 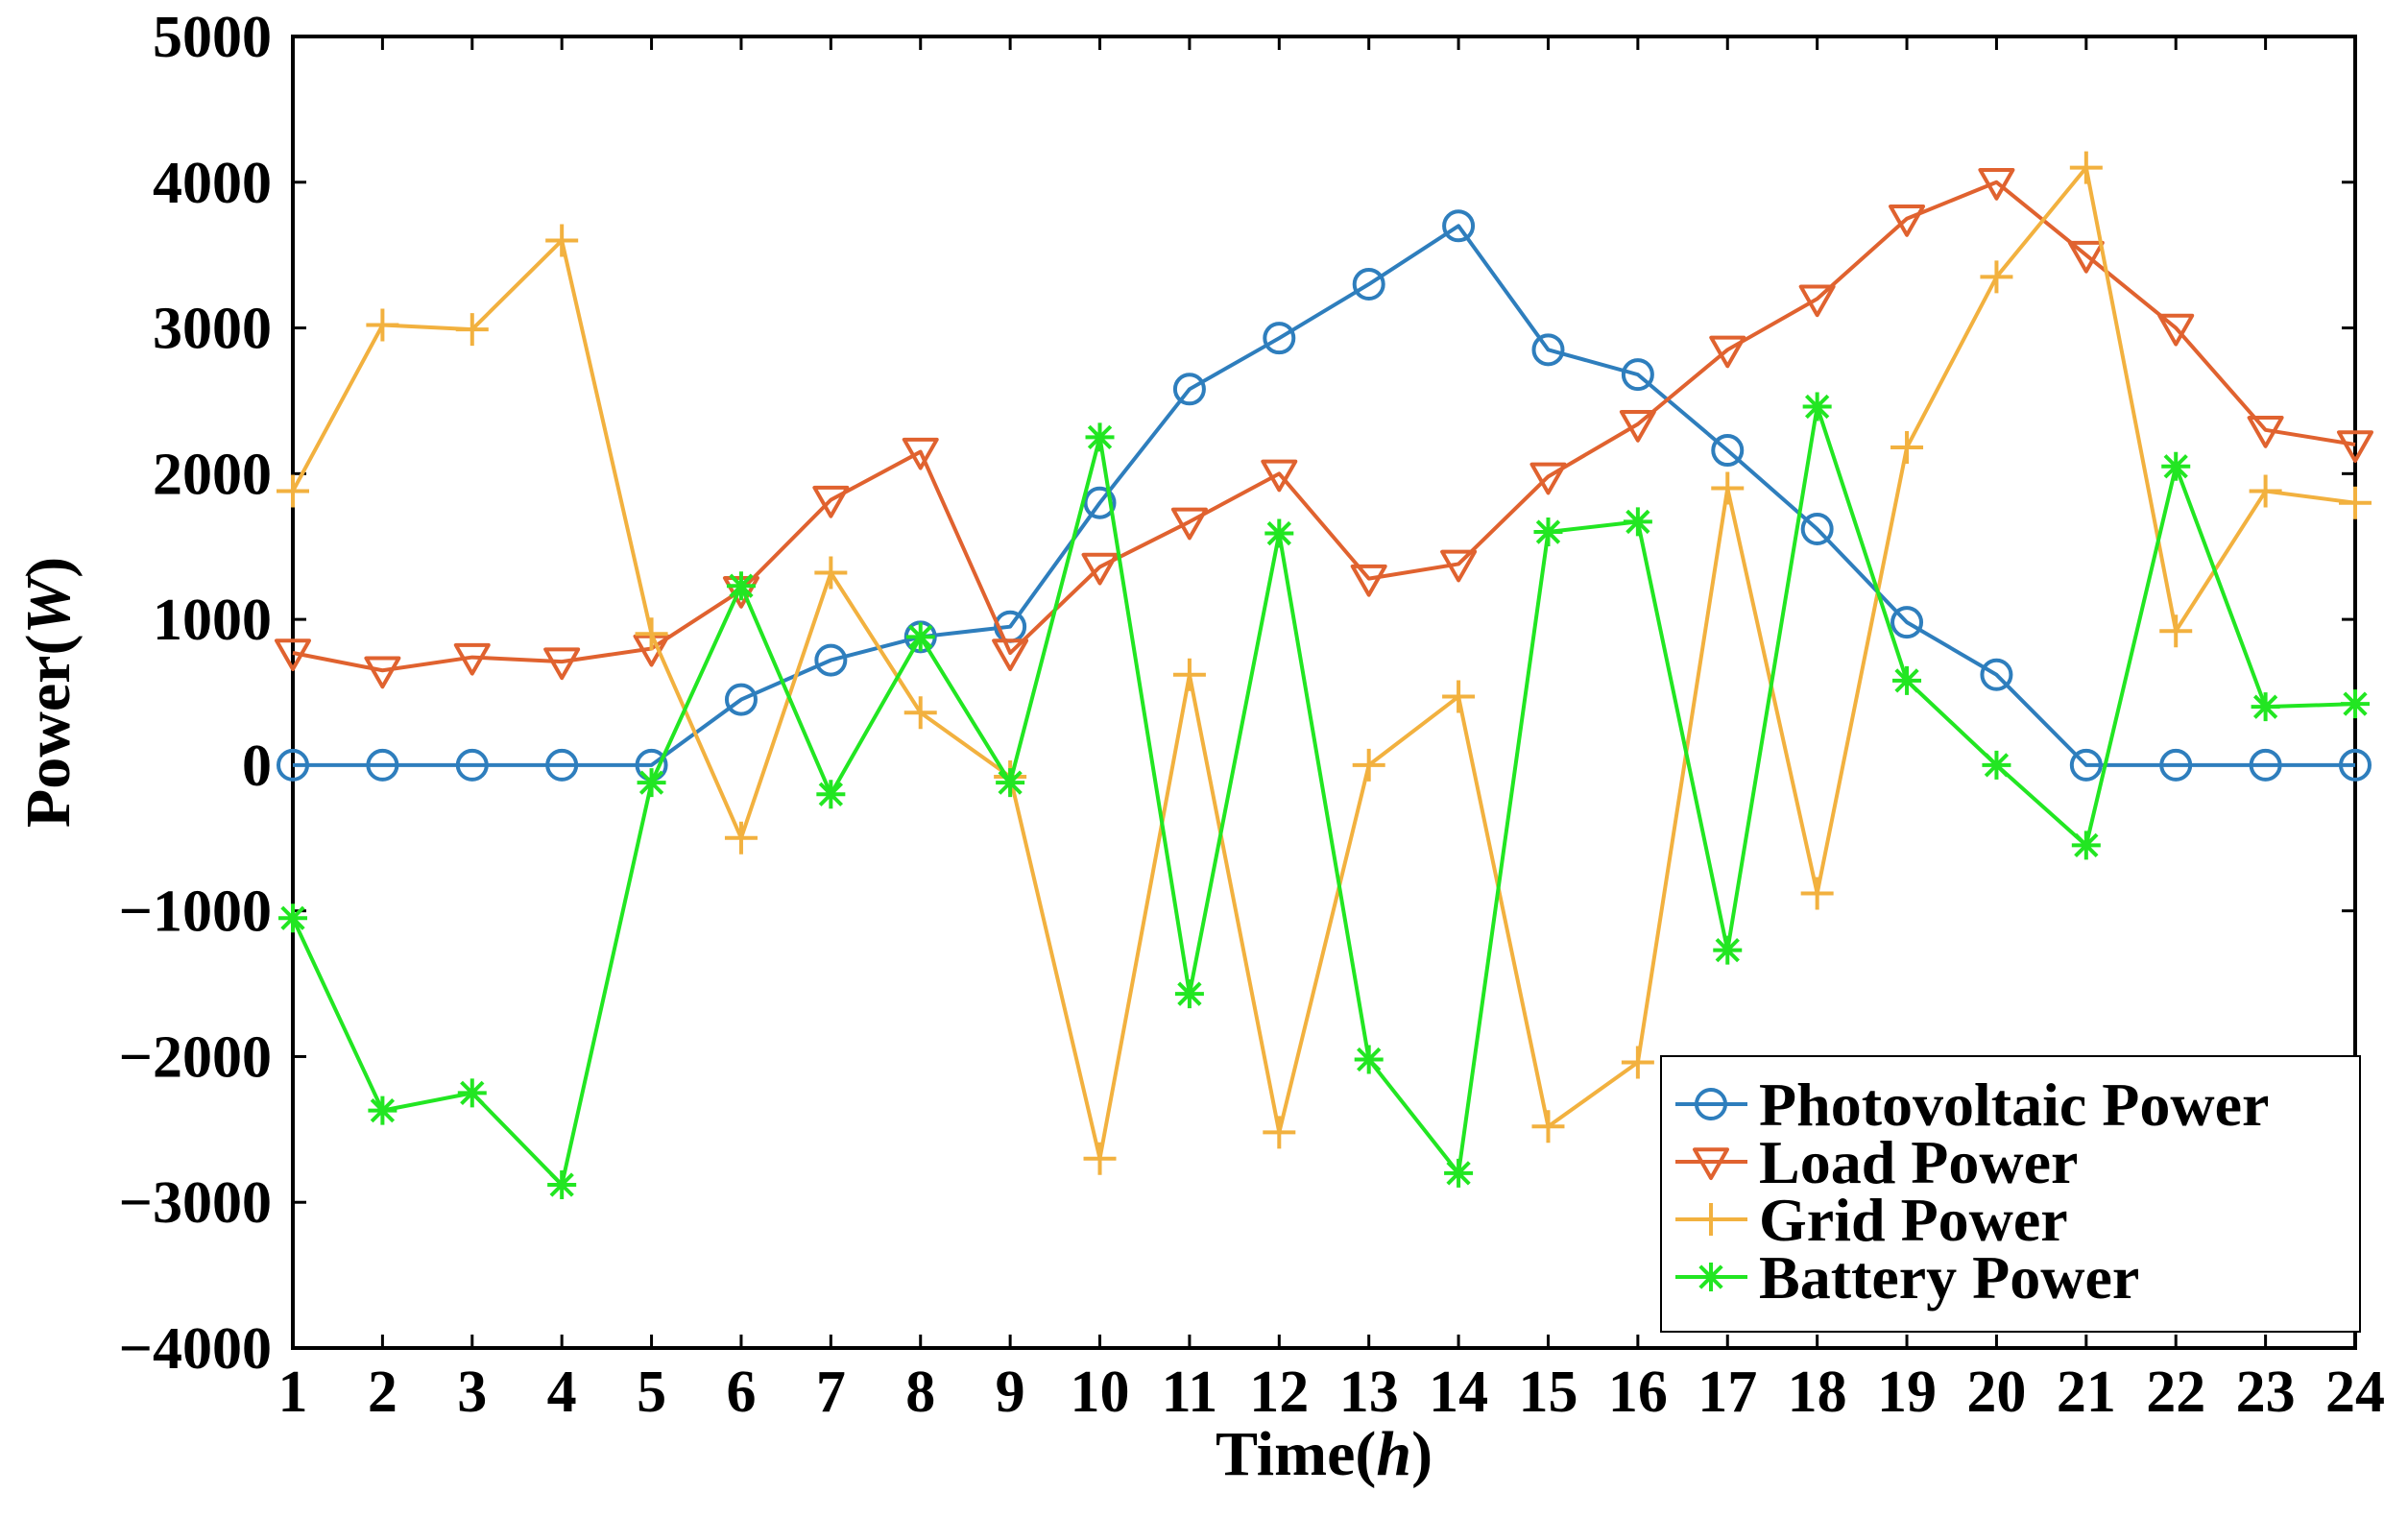 I want to click on x-tick-label: 11, so click(x=1190, y=1393).